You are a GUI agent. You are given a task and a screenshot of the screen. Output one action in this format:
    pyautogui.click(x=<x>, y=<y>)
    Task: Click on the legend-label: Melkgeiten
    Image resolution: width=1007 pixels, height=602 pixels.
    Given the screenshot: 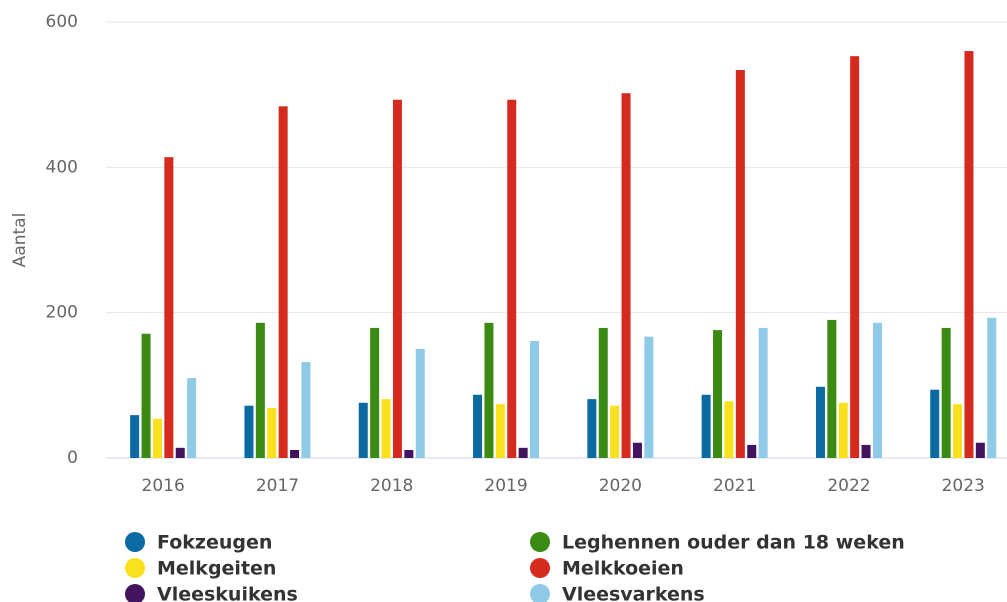 What is the action you would take?
    pyautogui.click(x=216, y=569)
    